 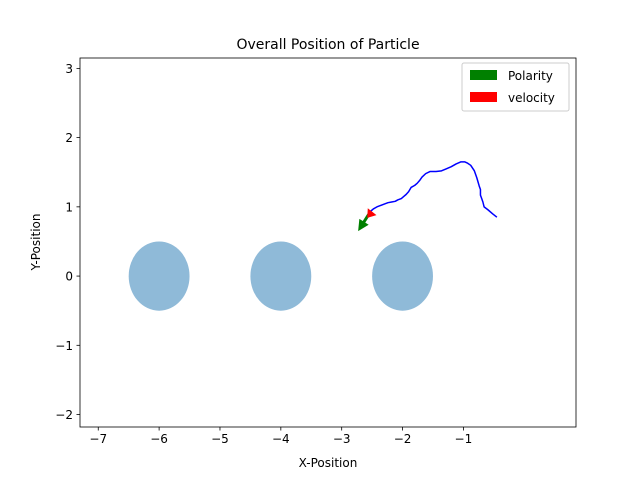 What do you see at coordinates (69, 277) in the screenshot?
I see `y-tick-label: 0` at bounding box center [69, 277].